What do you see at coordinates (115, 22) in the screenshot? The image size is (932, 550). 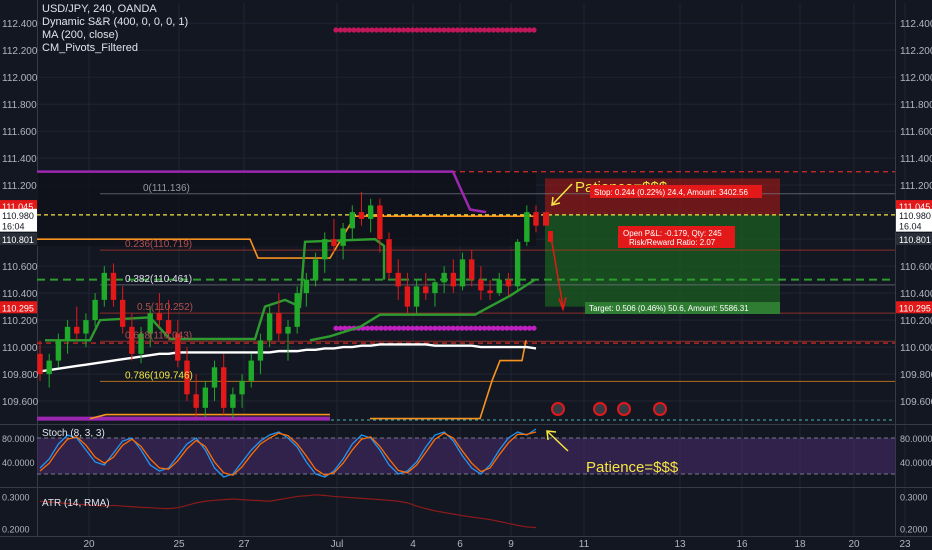 I see `legend-indicator-1: Dynamic S&R (400, 0, 0, 0, 1)` at bounding box center [115, 22].